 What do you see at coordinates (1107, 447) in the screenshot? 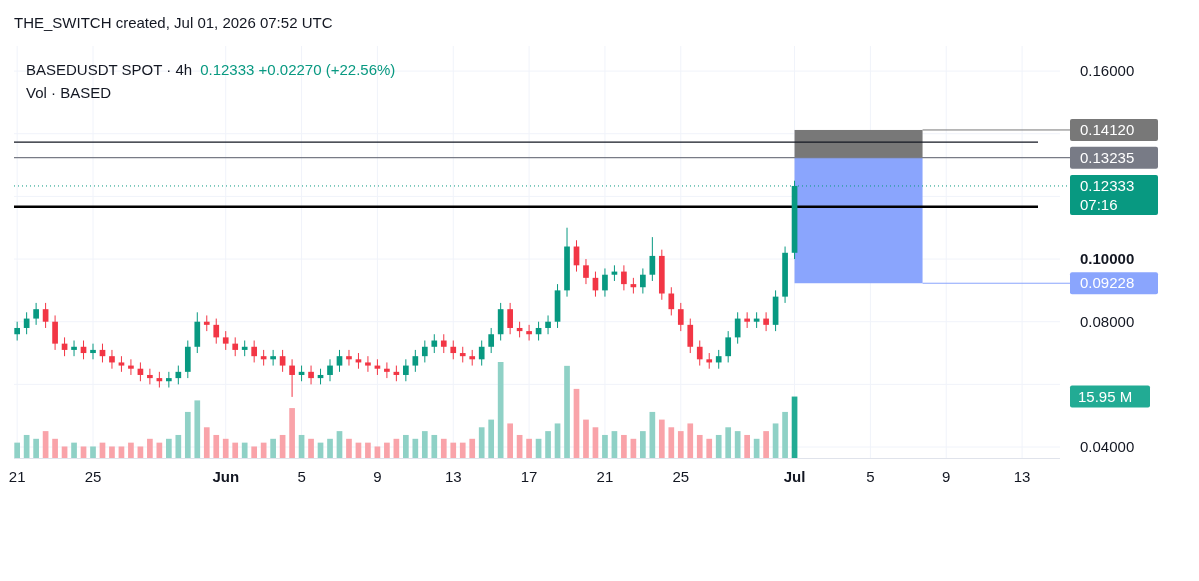
I see `y-tick-label: 0.04000` at bounding box center [1107, 447].